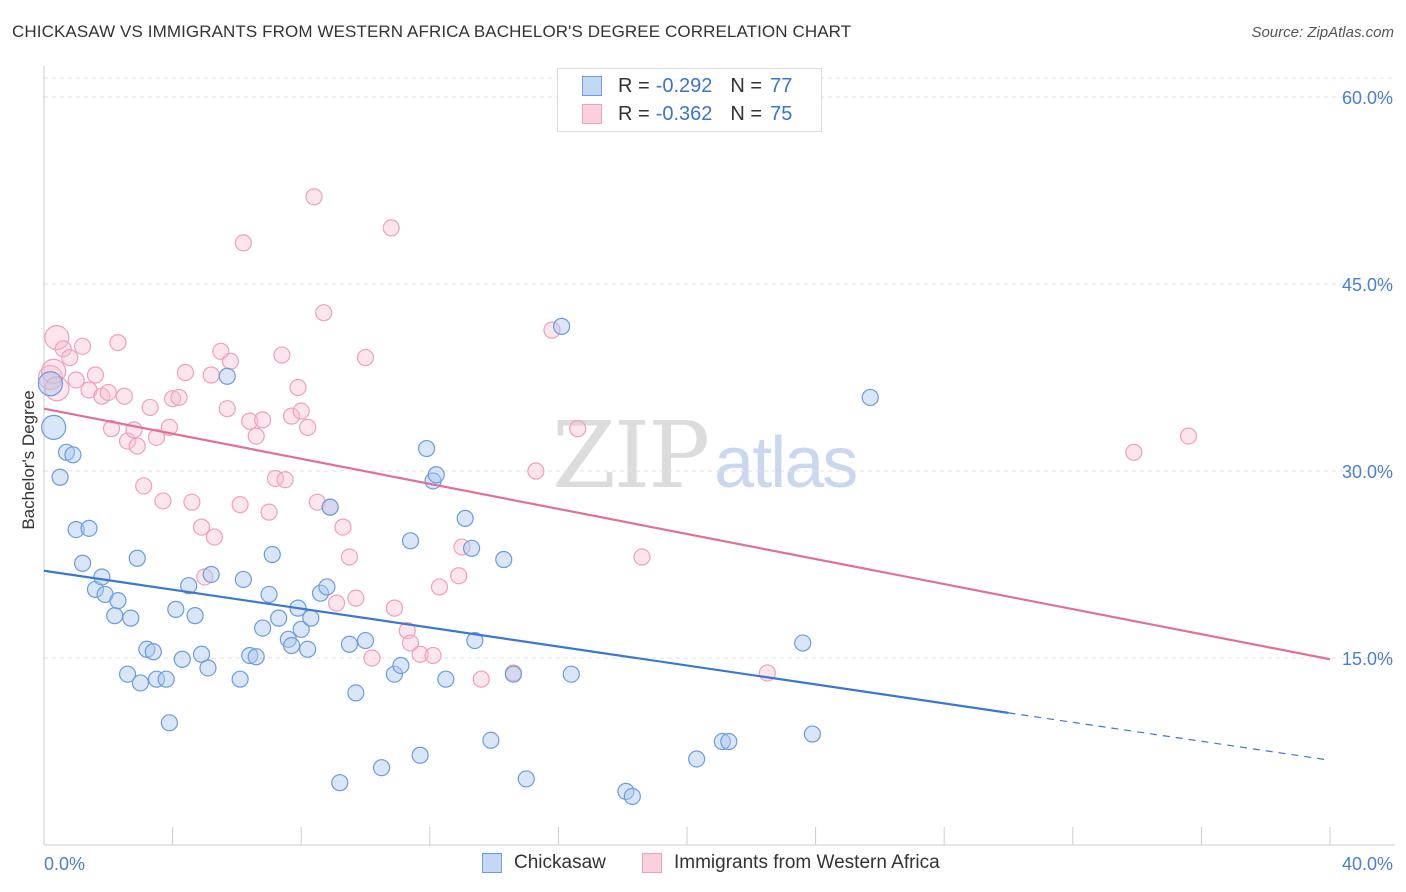 The image size is (1406, 892). Describe the element at coordinates (684, 113) in the screenshot. I see `legend-r-value: -0.362` at that location.